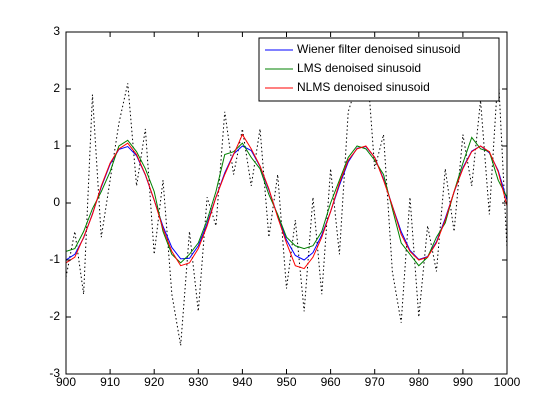  Describe the element at coordinates (56, 31) in the screenshot. I see `y-tick-label: 3` at that location.